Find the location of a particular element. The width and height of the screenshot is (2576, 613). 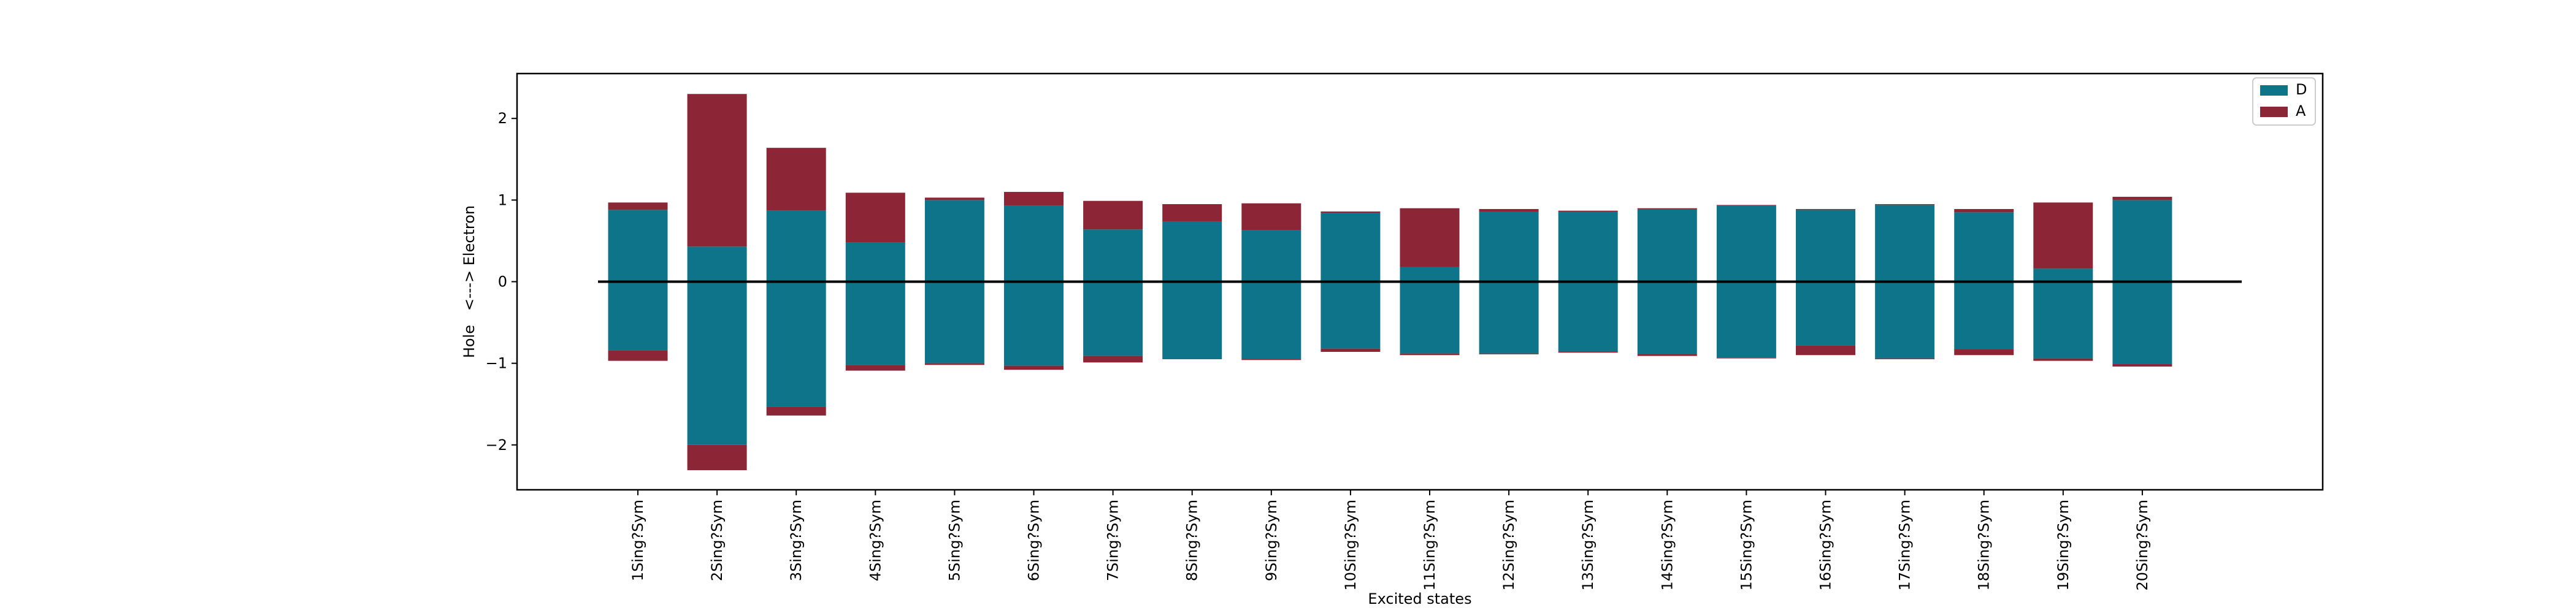

x-tick-label: 13Sing?Sym is located at coordinates (1588, 545).